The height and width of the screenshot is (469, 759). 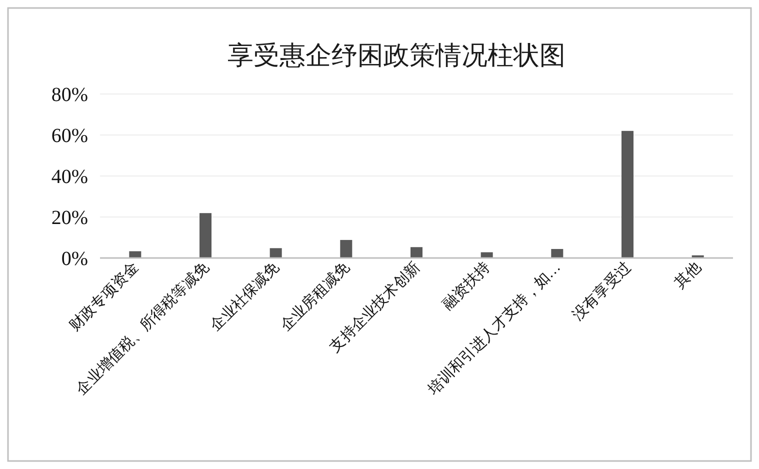 What do you see at coordinates (466, 286) in the screenshot?
I see `x-tick-label: 融资扶持` at bounding box center [466, 286].